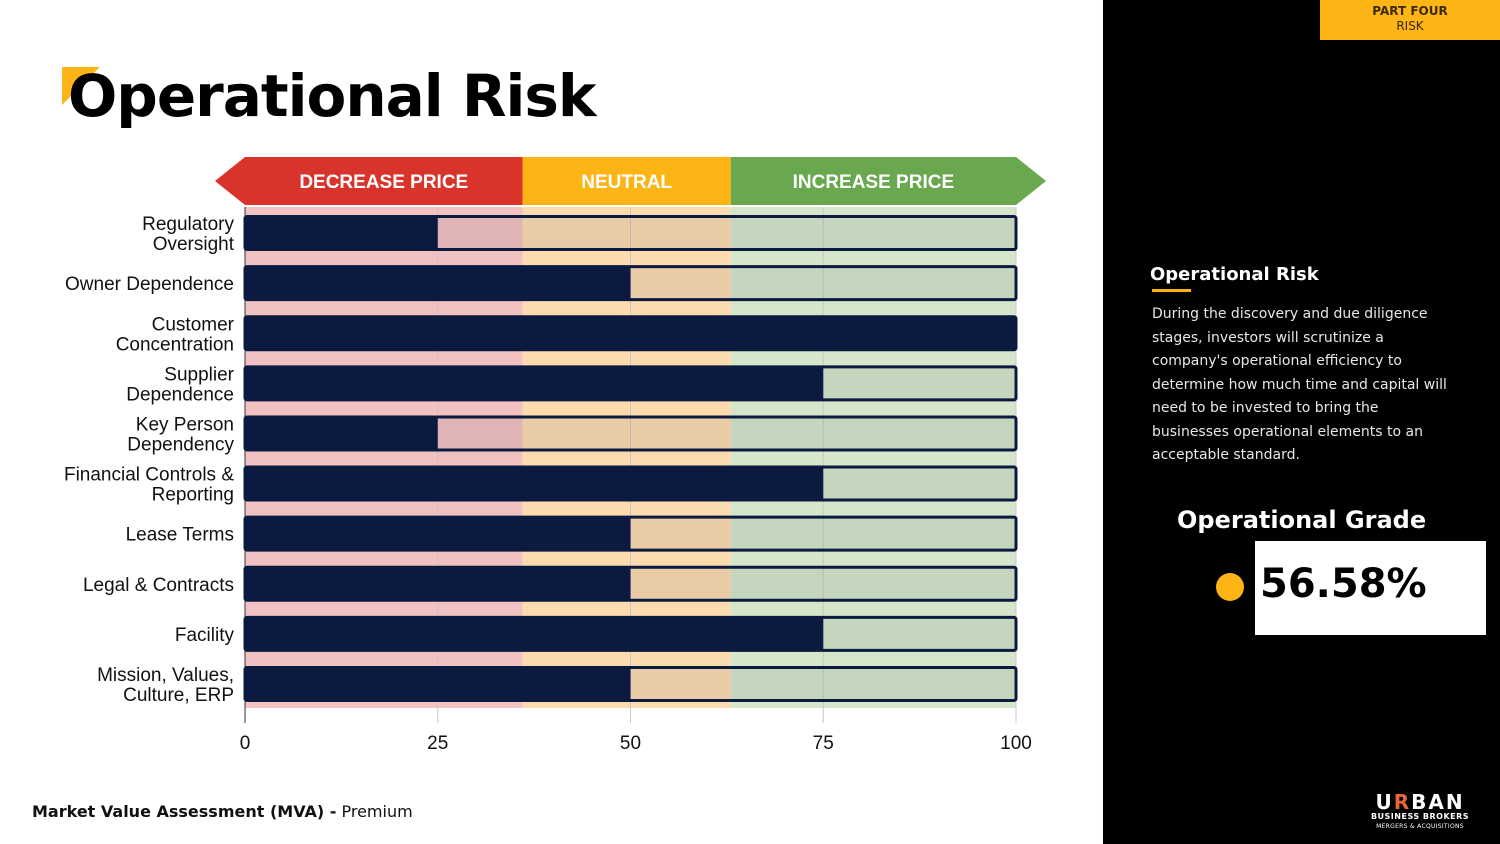 This screenshot has width=1500, height=844. What do you see at coordinates (178, 695) in the screenshot?
I see `category-label: Culture, ERP` at bounding box center [178, 695].